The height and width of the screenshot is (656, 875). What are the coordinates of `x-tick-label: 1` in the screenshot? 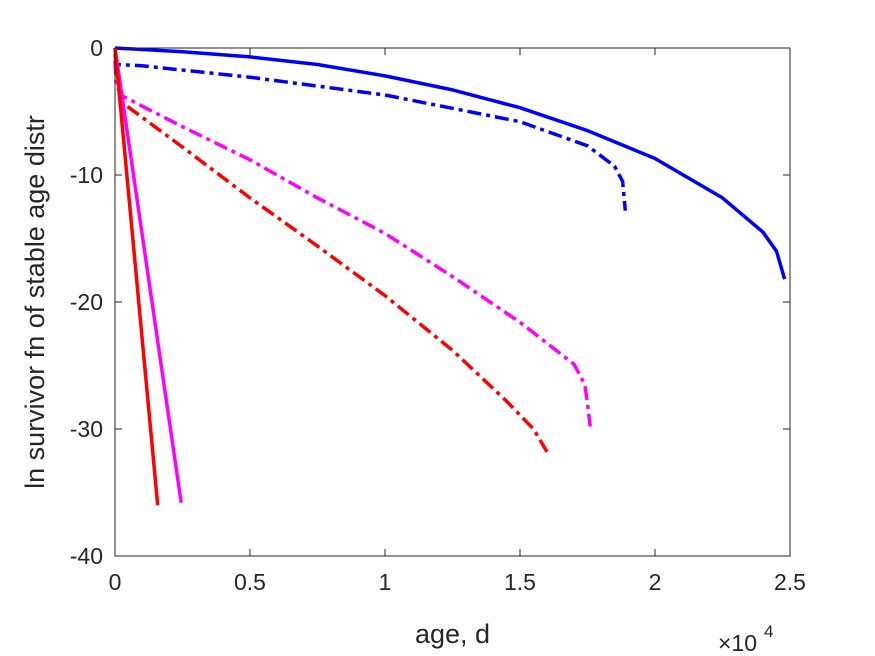 It's located at (385, 582).